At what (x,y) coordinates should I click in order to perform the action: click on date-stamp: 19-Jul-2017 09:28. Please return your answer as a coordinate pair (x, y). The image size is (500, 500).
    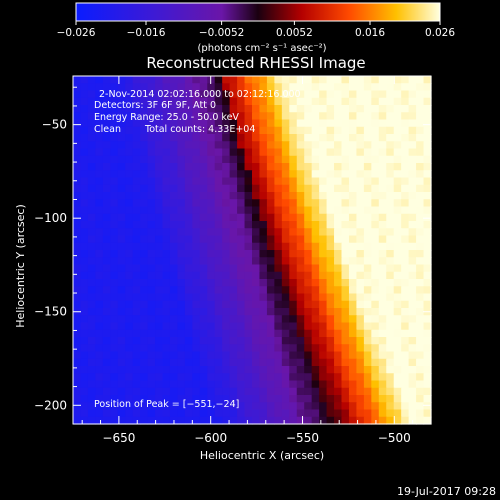
    Looking at the image, I should click on (446, 491).